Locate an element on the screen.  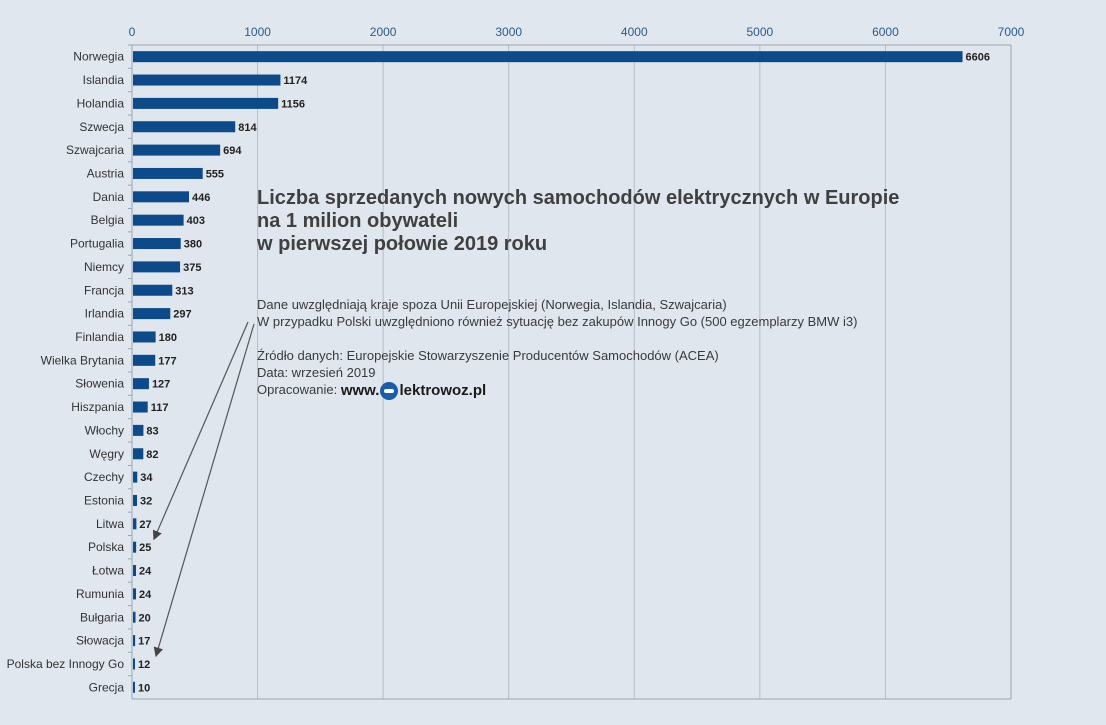
category-label: Niemcy is located at coordinates (104, 267).